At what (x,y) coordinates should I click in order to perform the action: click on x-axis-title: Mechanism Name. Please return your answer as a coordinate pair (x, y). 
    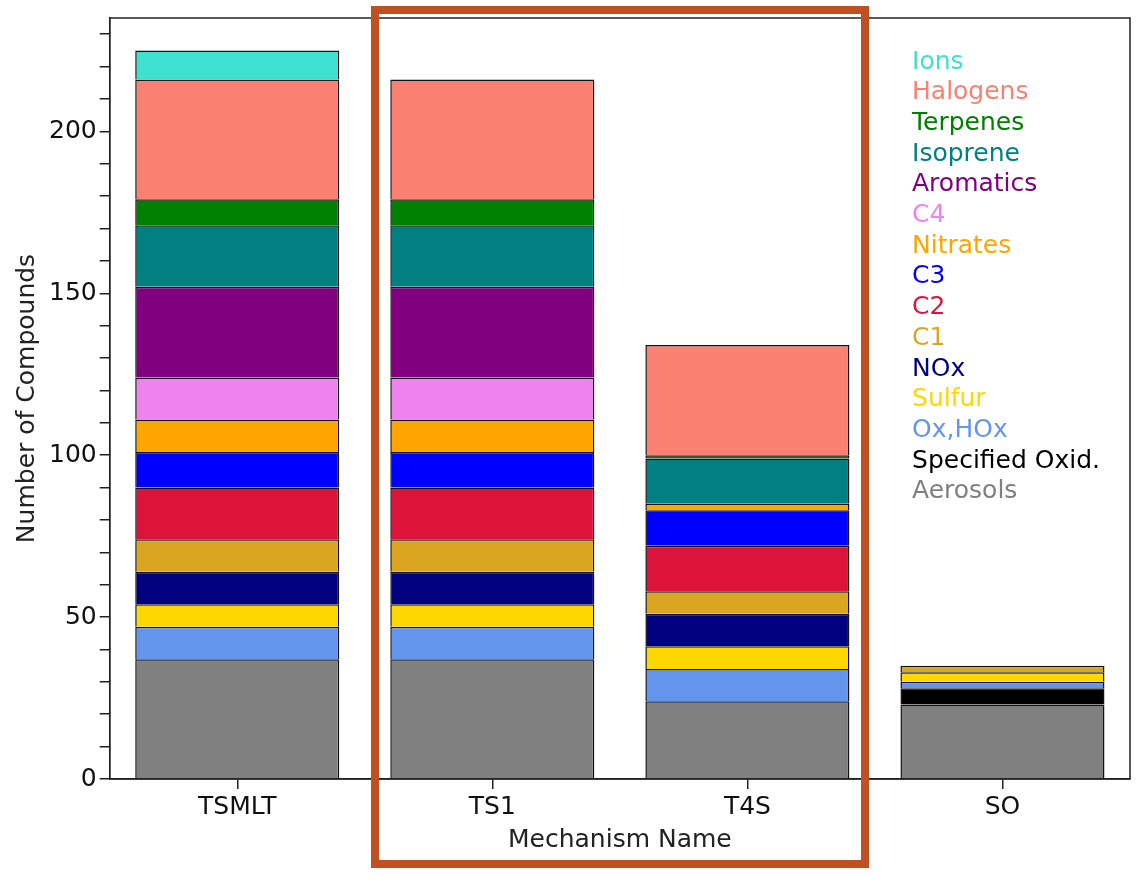
    Looking at the image, I should click on (619, 838).